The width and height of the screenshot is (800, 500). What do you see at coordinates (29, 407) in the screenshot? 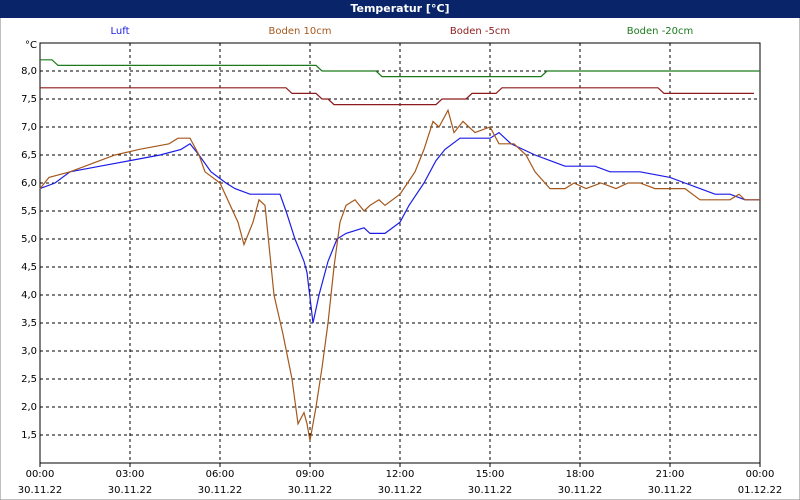
I see `y-tick-label: 2,0` at bounding box center [29, 407].